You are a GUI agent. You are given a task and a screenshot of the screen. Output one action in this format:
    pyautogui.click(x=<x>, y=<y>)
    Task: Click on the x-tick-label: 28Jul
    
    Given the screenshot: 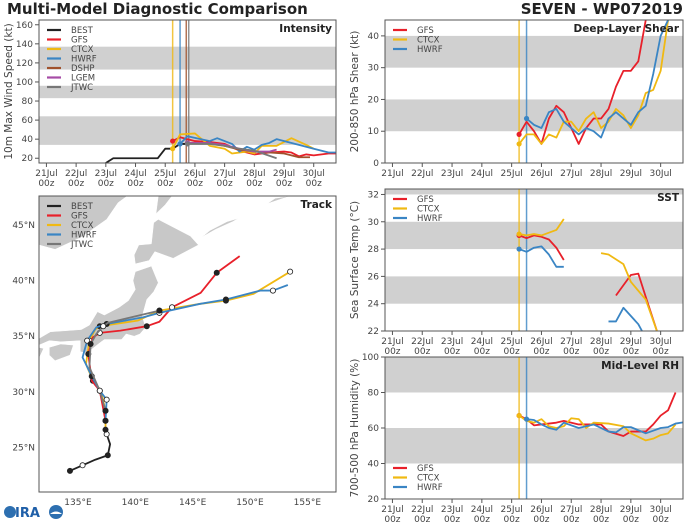 What is the action you would take?
    pyautogui.click(x=601, y=174)
    